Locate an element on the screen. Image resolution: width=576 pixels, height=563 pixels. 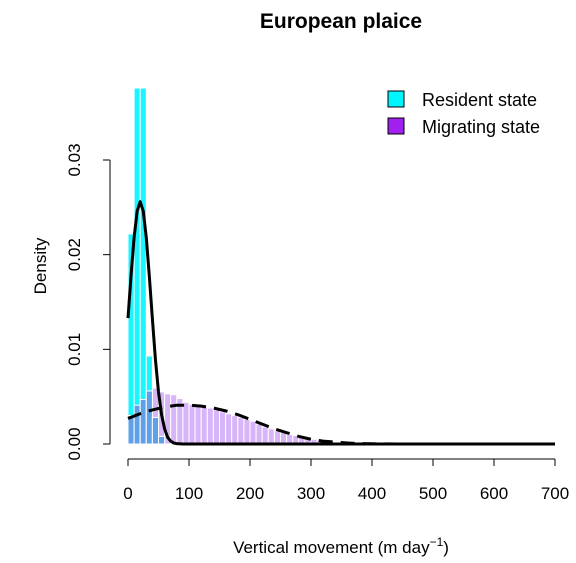
x-axis-label-superscript: −1 is located at coordinates (437, 542).